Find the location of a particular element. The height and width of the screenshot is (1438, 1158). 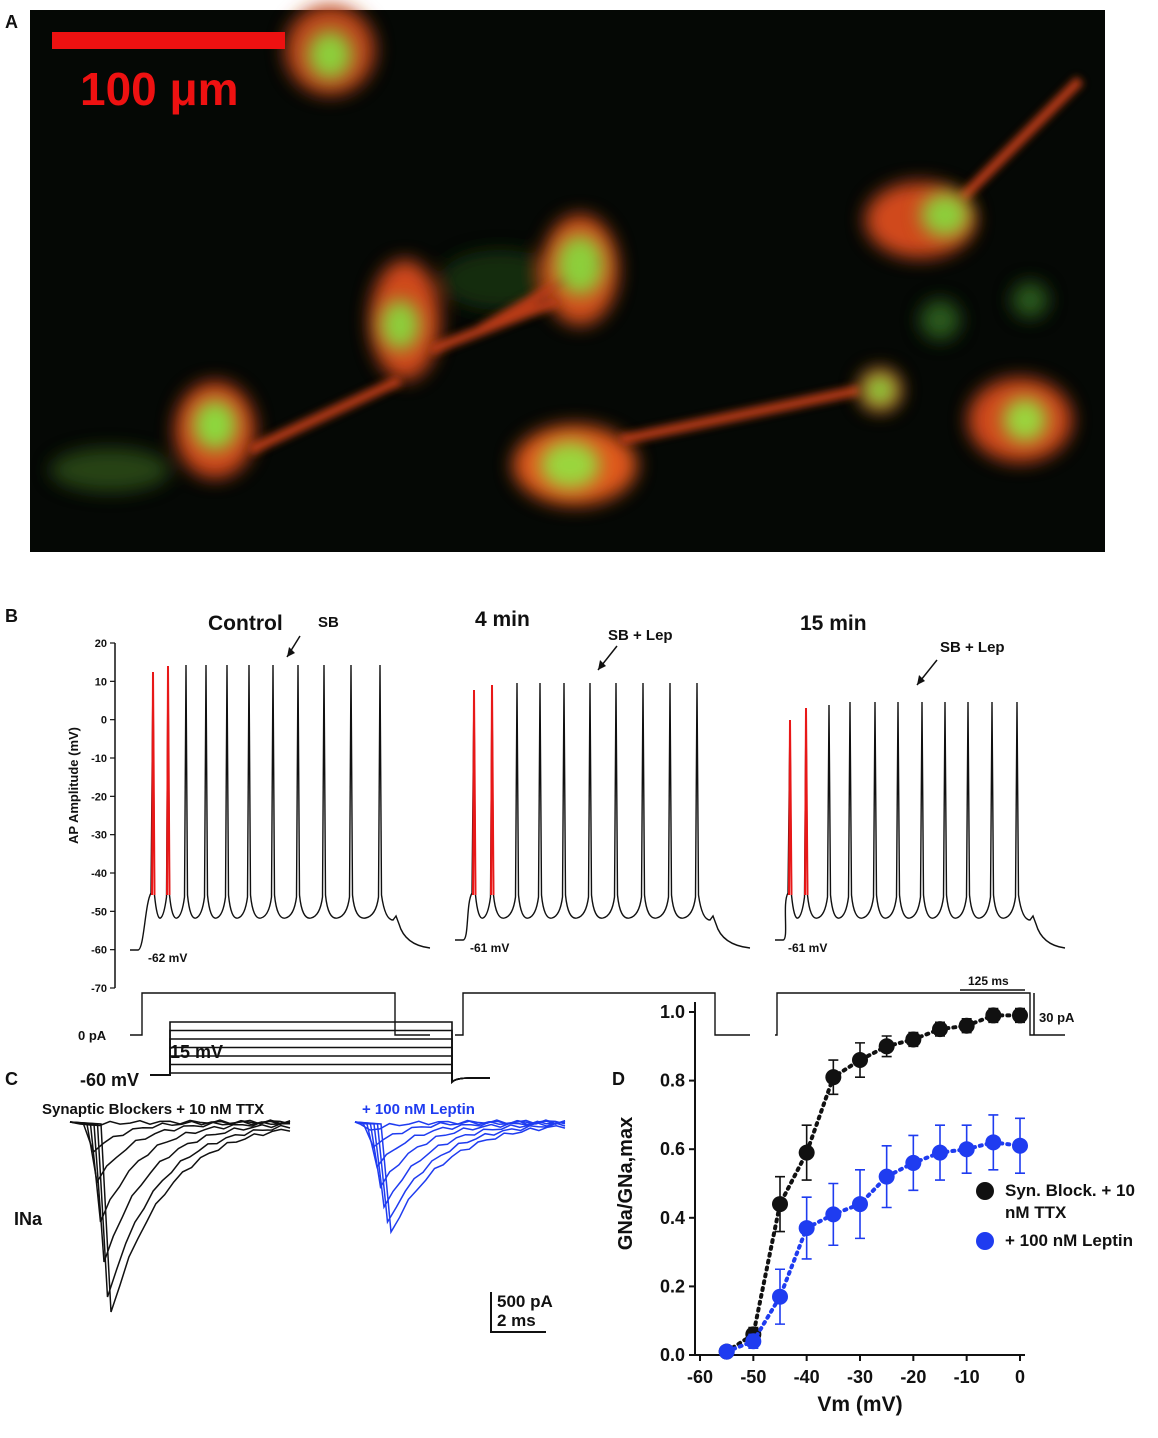

x-tick-label: -50 is located at coordinates (753, 1377).